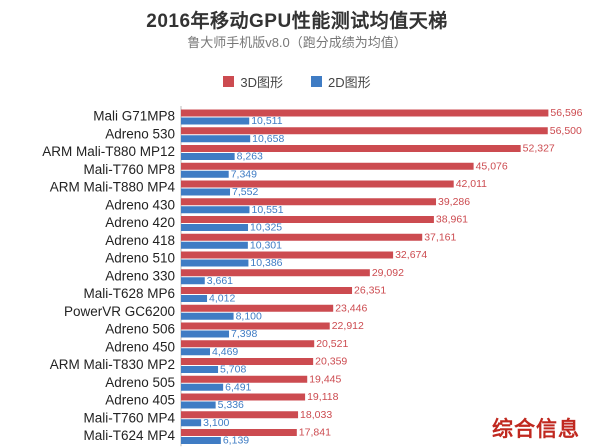 The height and width of the screenshot is (447, 594). I want to click on data-label-2d: 4,012, so click(222, 299).